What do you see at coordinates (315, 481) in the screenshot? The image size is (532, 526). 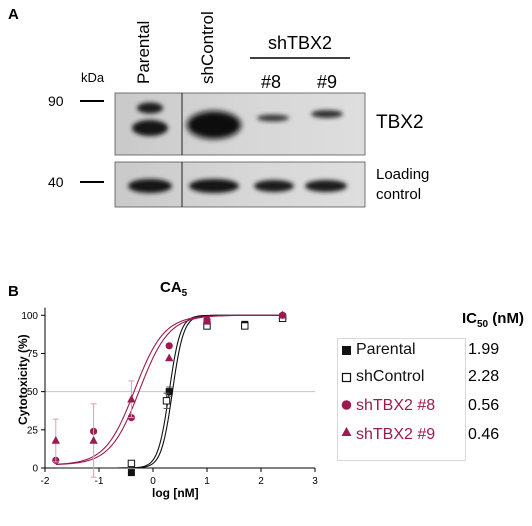 I see `x-tick-label: 3` at bounding box center [315, 481].